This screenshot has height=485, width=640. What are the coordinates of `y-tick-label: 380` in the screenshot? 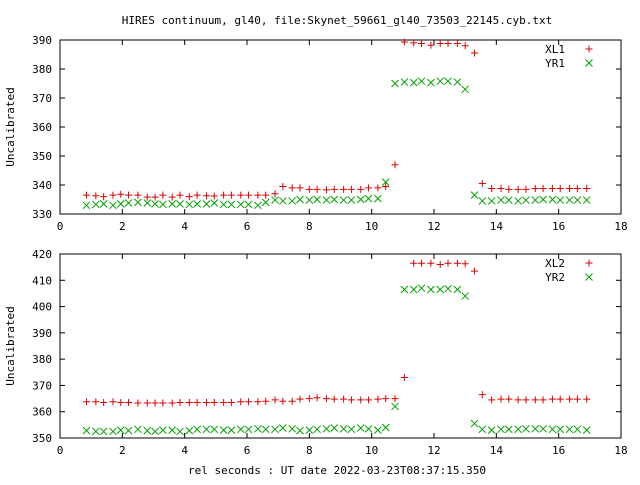 It's located at (42, 359).